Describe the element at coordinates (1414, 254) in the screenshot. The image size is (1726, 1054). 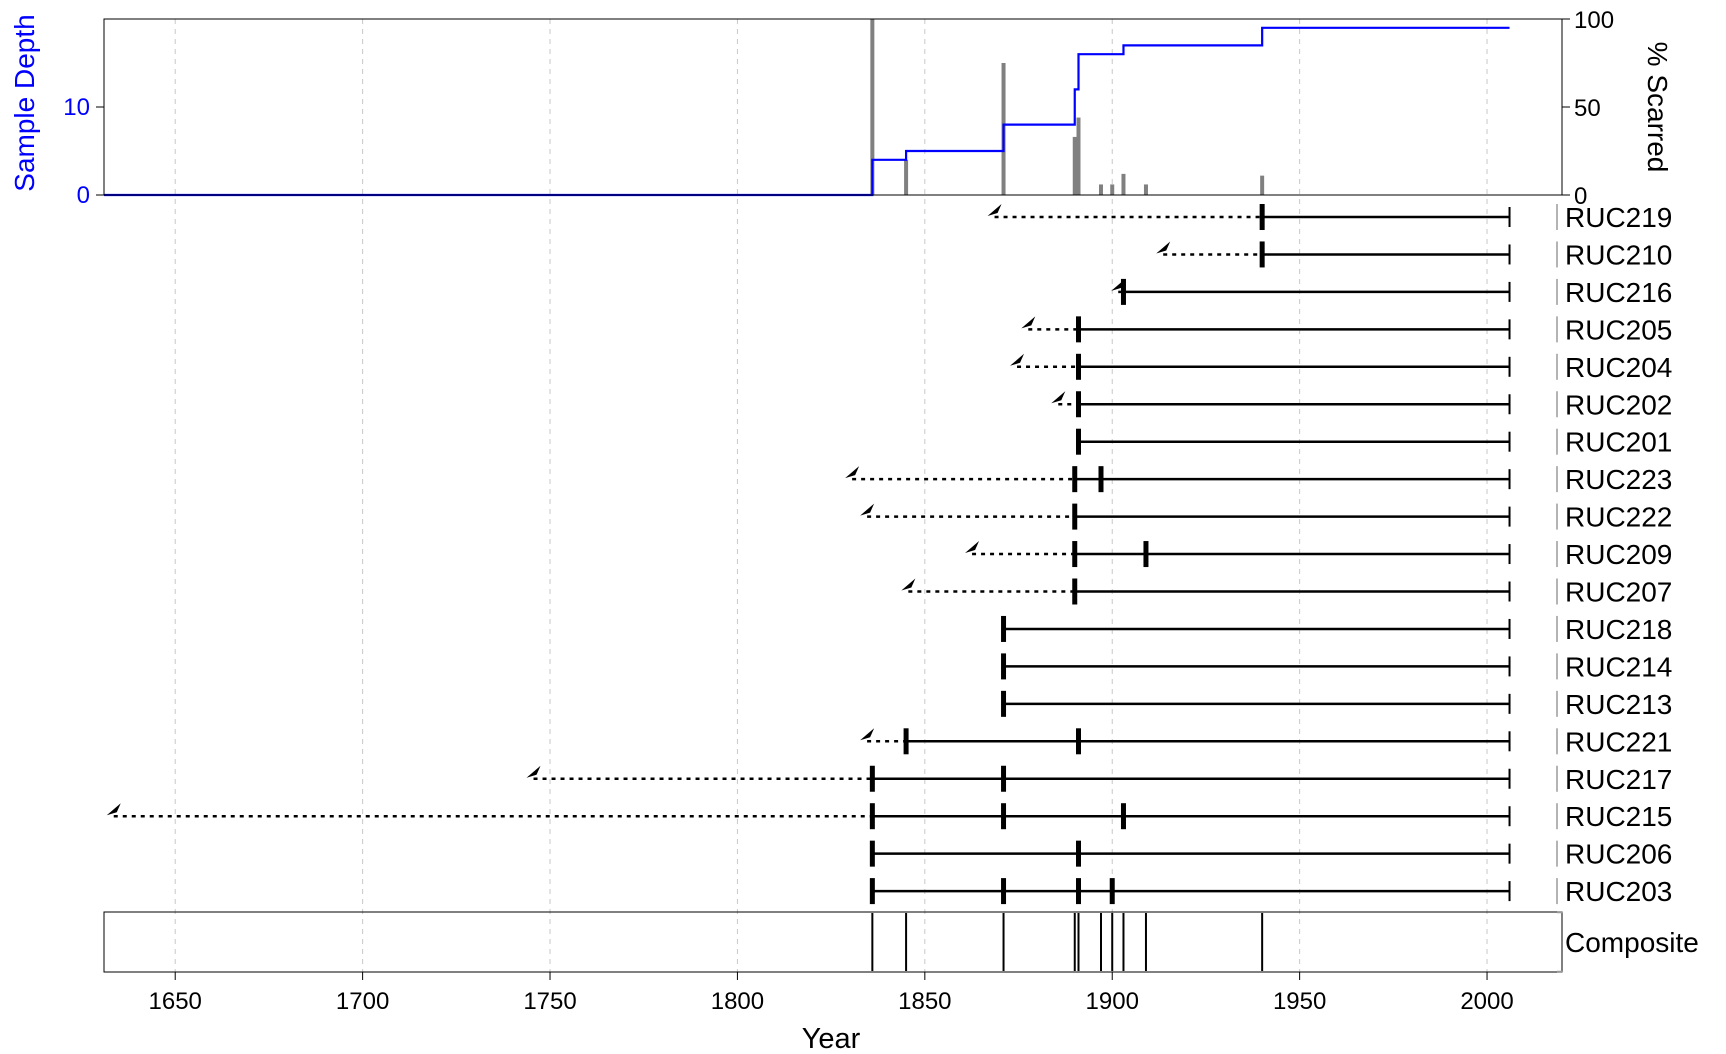
I see `series-row: RUC210` at that location.